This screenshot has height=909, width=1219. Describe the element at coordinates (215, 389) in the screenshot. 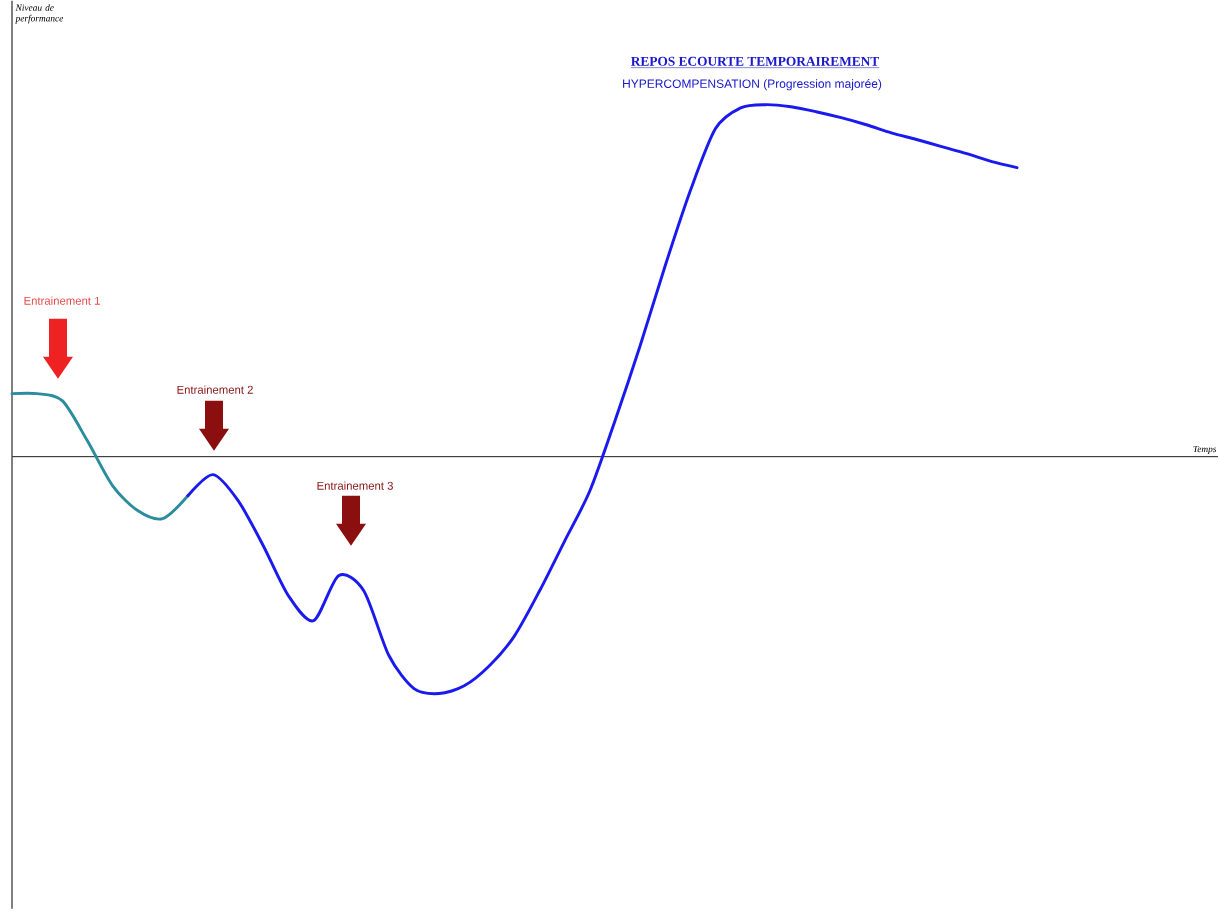

I see `annotation: Entrainement 2` at that location.